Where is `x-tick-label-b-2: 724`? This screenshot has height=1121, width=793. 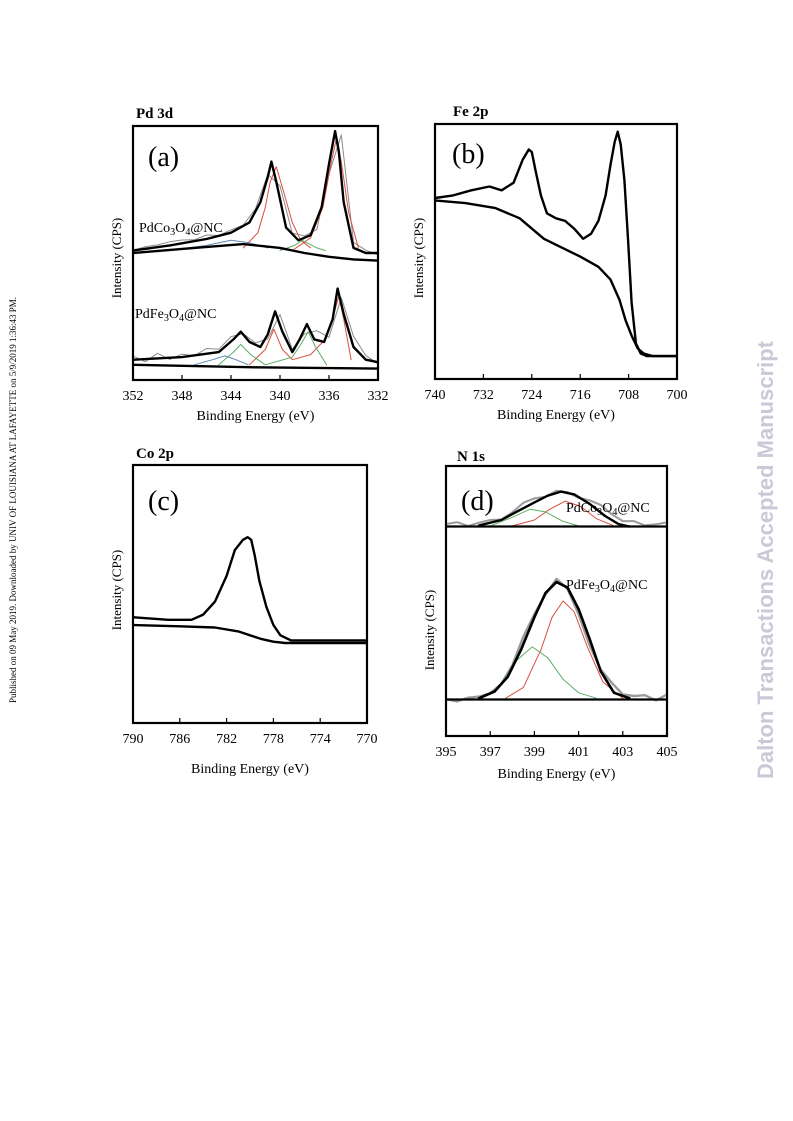
x-tick-label-b-2: 724 is located at coordinates (531, 395).